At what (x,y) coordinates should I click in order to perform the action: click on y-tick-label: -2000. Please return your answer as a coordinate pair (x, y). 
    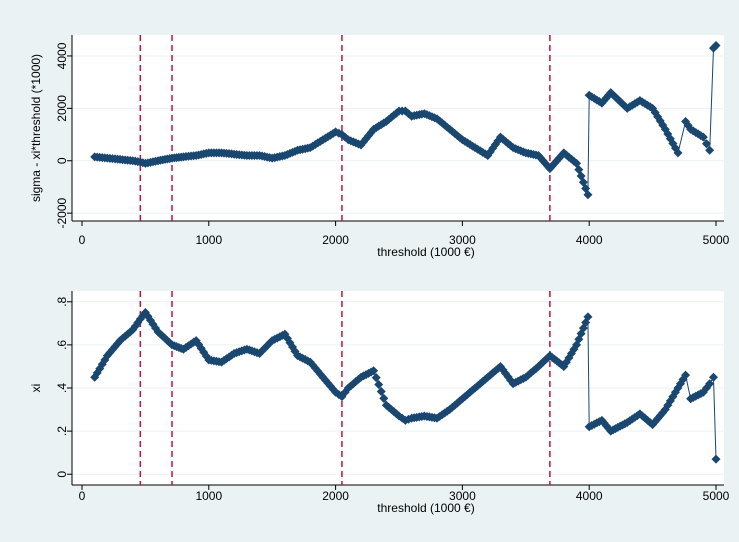
    Looking at the image, I should click on (62, 212).